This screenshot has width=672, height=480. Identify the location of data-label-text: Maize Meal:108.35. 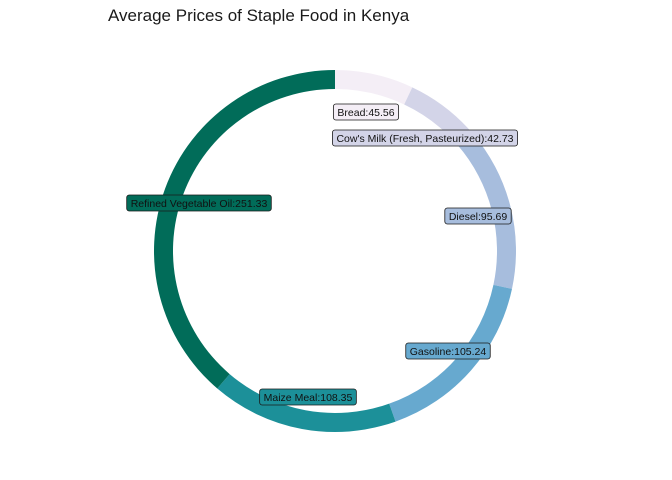
(308, 398).